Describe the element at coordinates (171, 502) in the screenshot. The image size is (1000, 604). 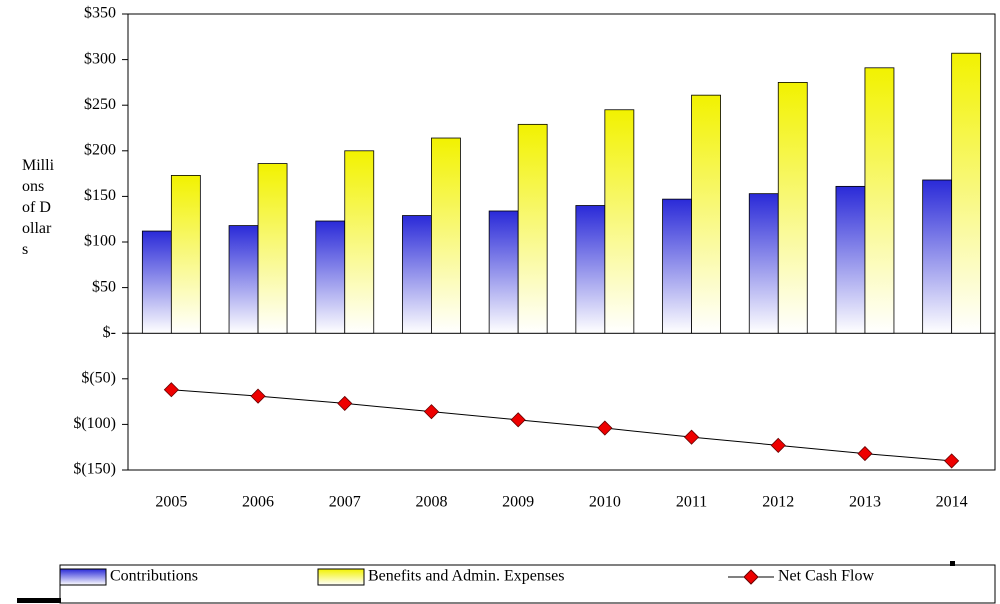
I see `x-tick-label: 2005` at that location.